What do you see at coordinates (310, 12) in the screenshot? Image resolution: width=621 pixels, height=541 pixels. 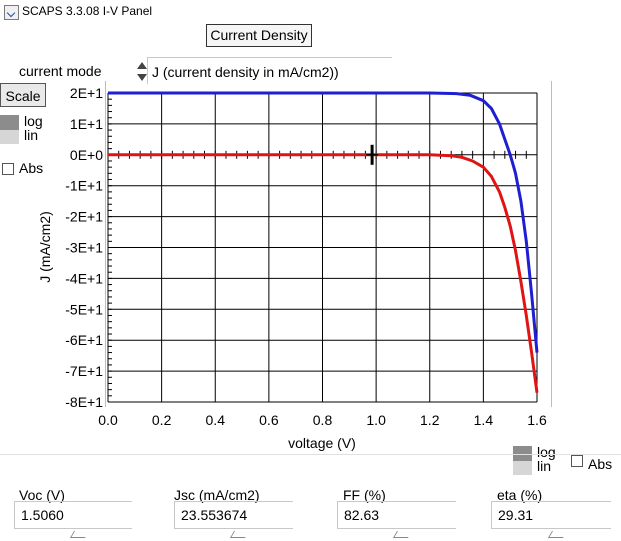 I see `title-bar: SCAPS 3.3.08 I-V Panel` at bounding box center [310, 12].